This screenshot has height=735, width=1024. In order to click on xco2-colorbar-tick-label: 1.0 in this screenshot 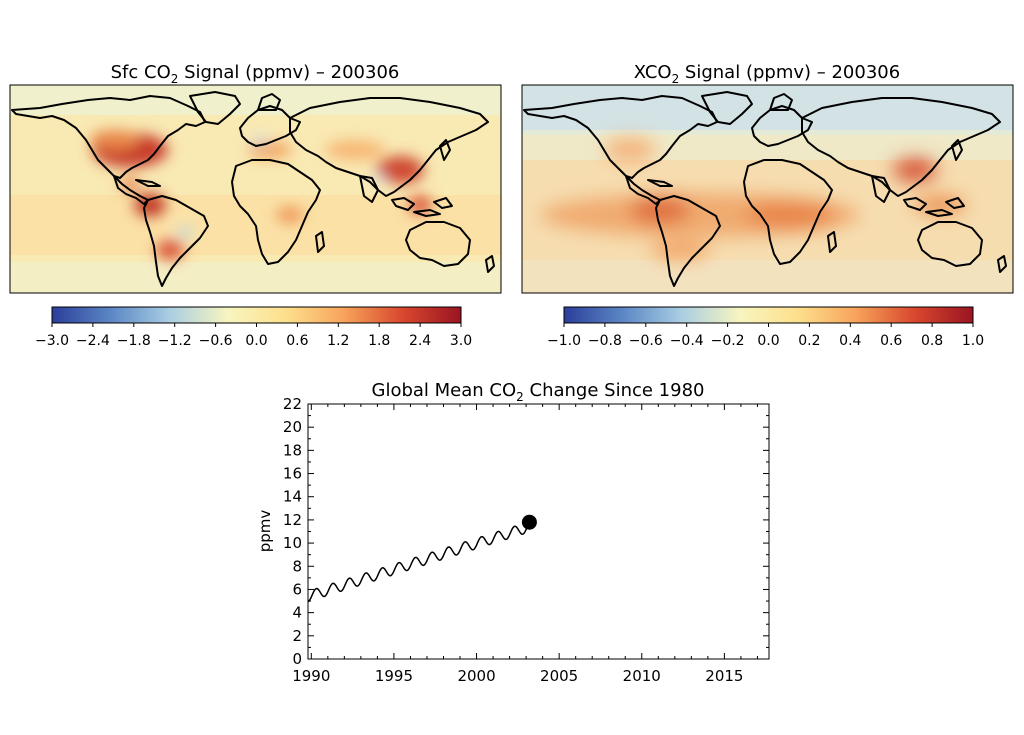, I will do `click(973, 341)`.